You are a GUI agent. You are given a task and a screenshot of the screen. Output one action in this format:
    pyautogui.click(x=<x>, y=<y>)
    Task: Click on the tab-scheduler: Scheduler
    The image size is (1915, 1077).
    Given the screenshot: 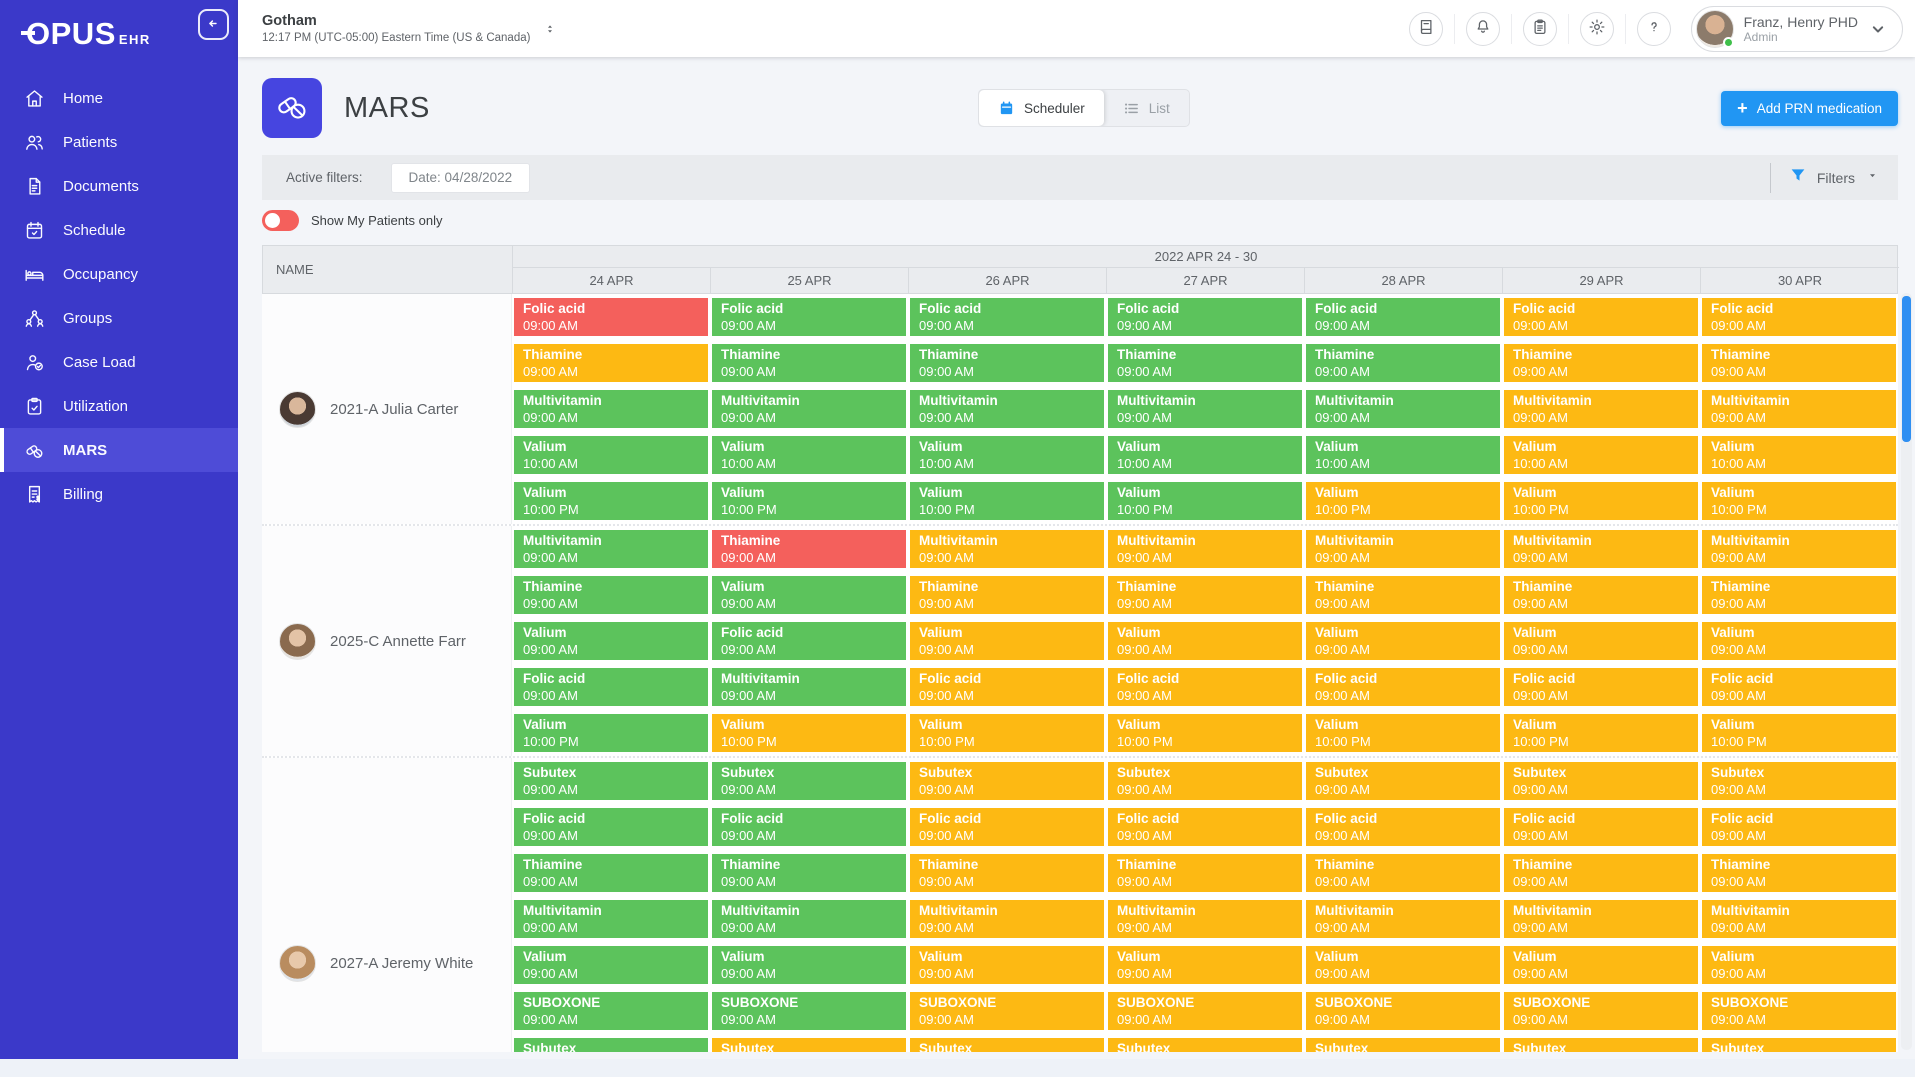 What is the action you would take?
    pyautogui.click(x=1041, y=108)
    